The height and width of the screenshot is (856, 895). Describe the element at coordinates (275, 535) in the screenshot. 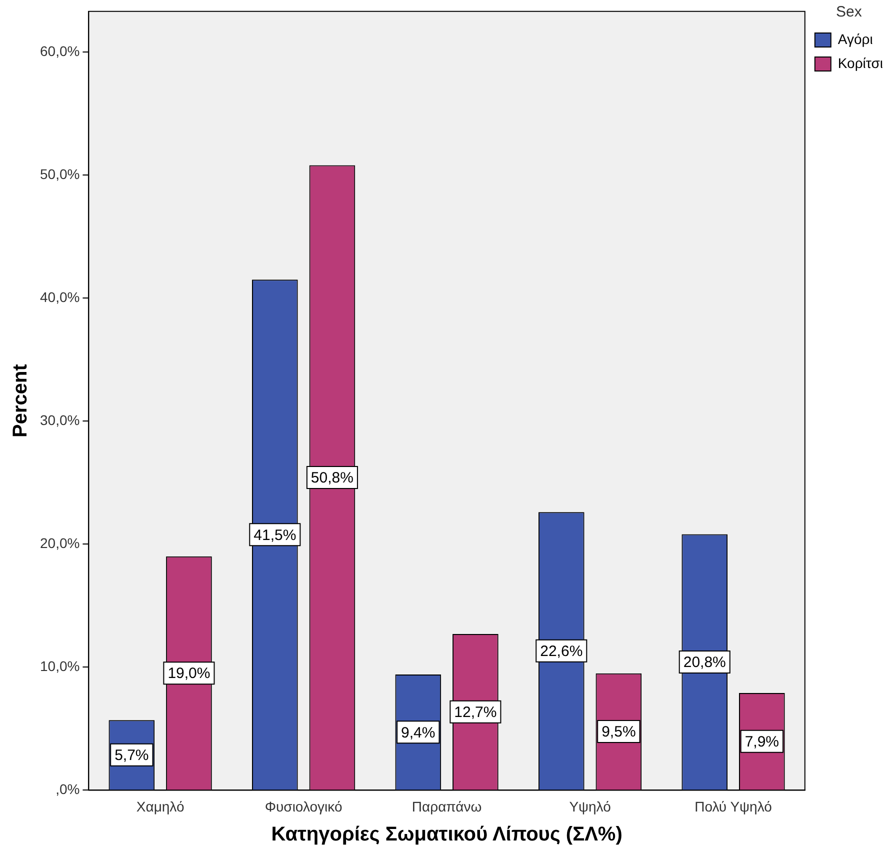

I see `data-label: 41,5%` at that location.